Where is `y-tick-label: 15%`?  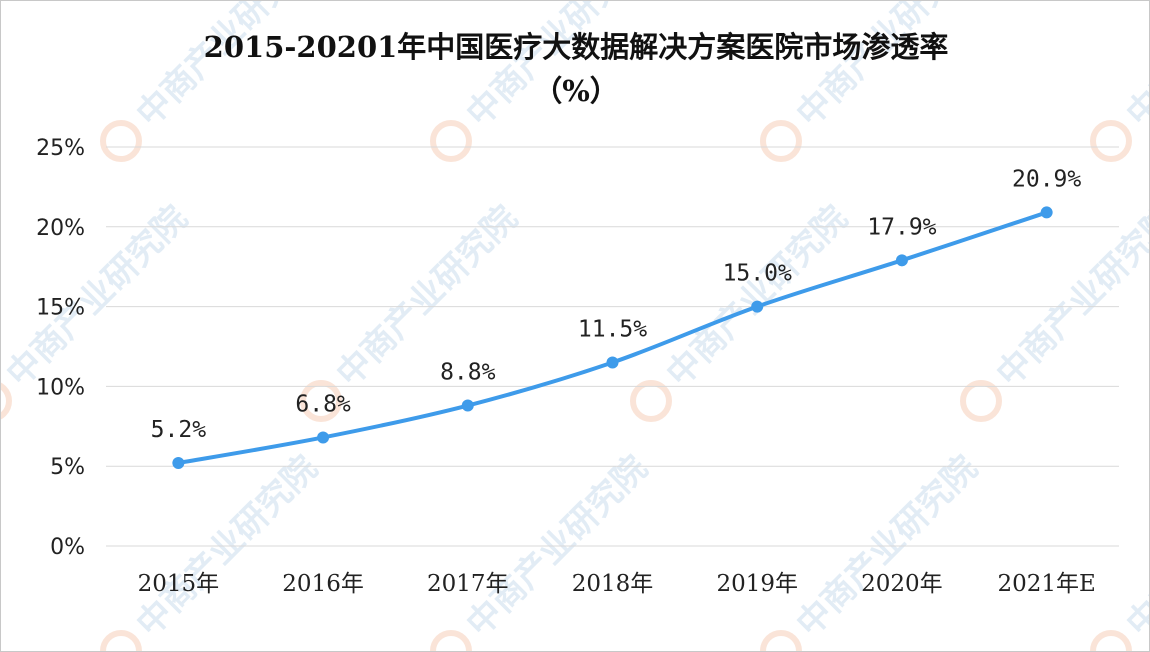
y-tick-label: 15% is located at coordinates (60, 308).